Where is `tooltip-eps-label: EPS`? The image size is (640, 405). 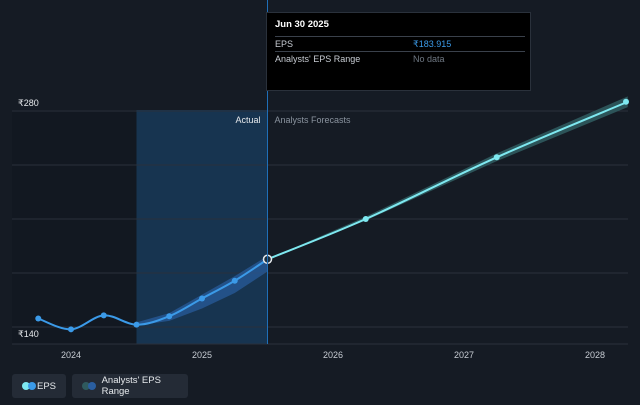 tooltip-eps-label: EPS is located at coordinates (284, 44).